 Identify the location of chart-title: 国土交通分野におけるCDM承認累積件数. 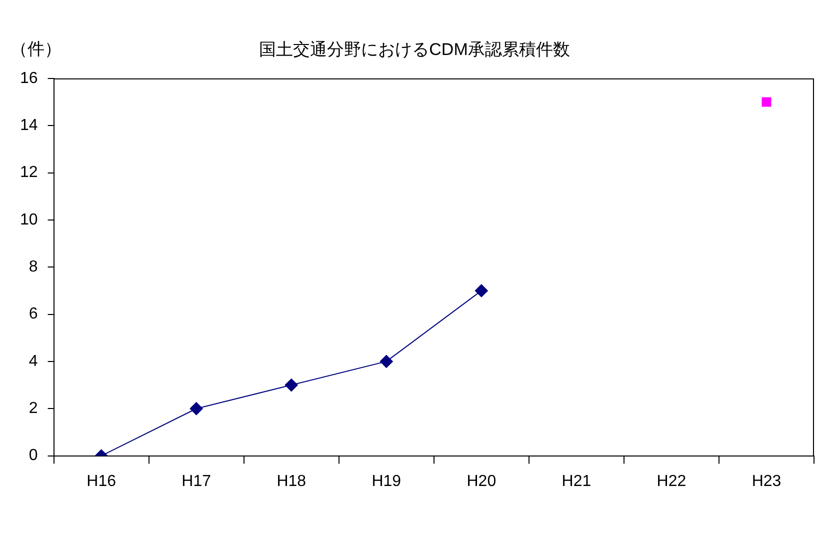
(414, 49).